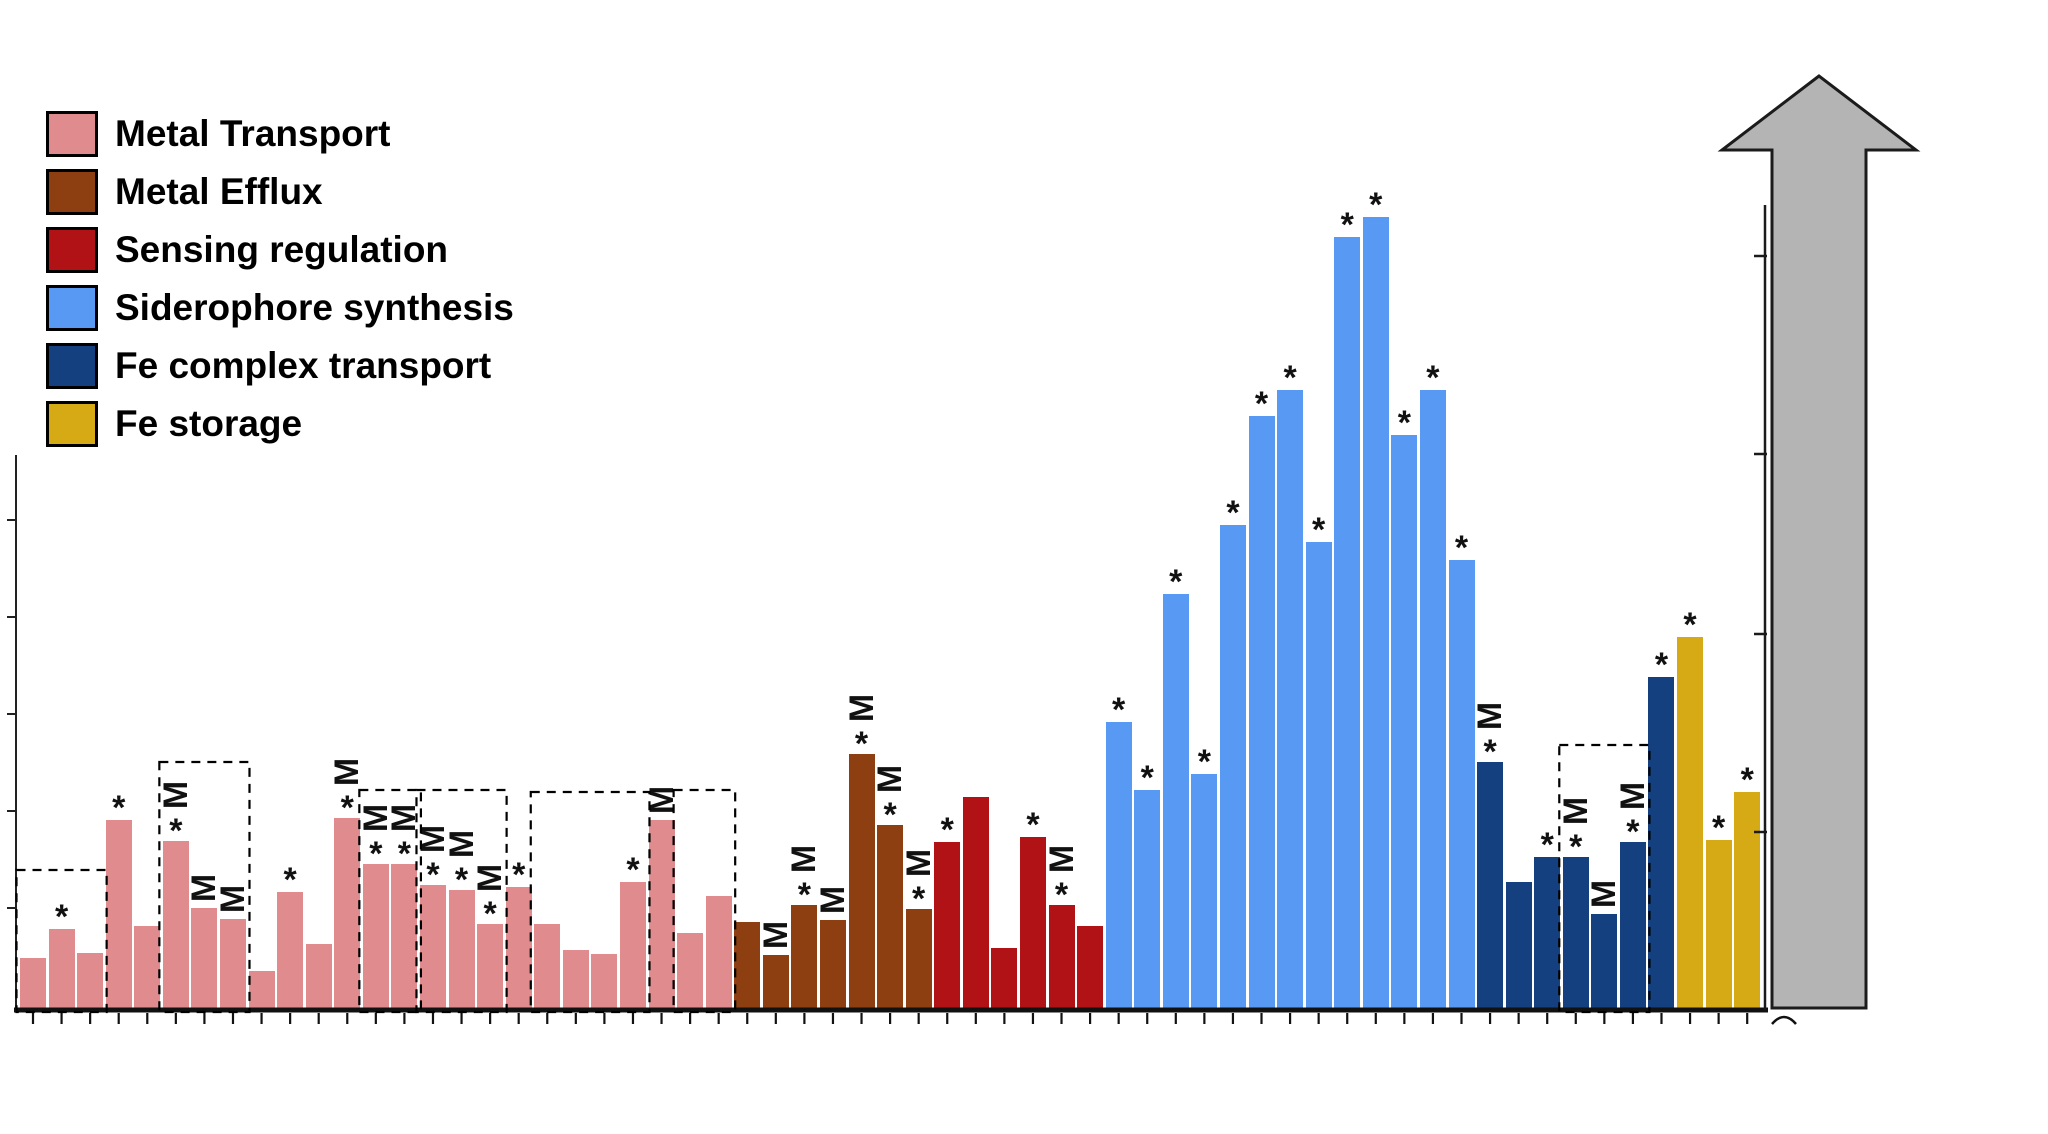 The width and height of the screenshot is (2048, 1134). What do you see at coordinates (314, 307) in the screenshot?
I see `legend-label: Siderophore synthesis` at bounding box center [314, 307].